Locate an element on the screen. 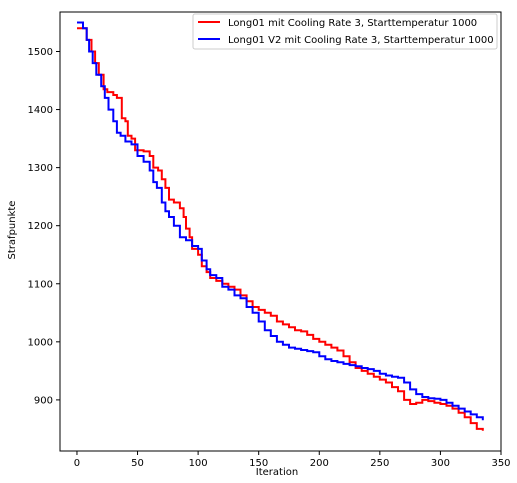  x-tick-label: 200 is located at coordinates (319, 463).